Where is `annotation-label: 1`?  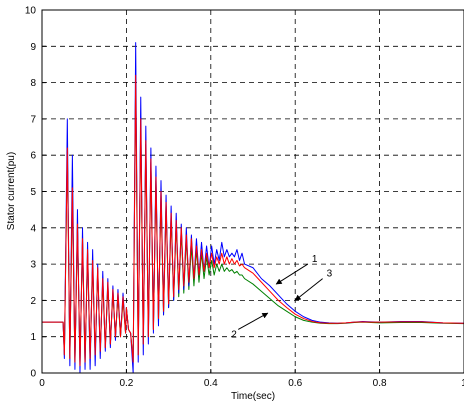
annotation-label: 1 is located at coordinates (315, 259).